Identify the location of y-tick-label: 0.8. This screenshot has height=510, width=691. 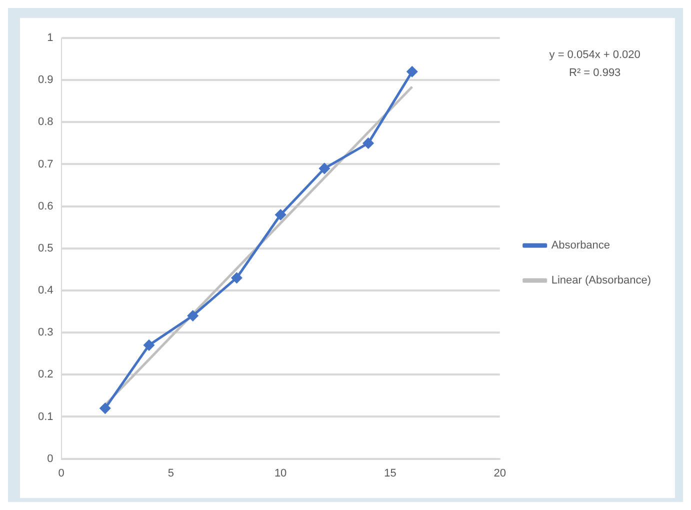
(46, 122).